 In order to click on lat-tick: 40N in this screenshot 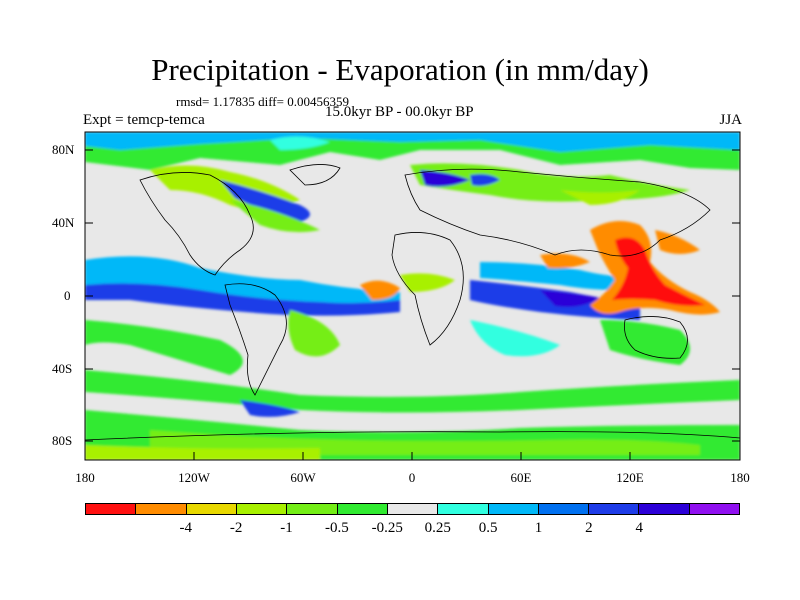, I will do `click(63, 222)`.